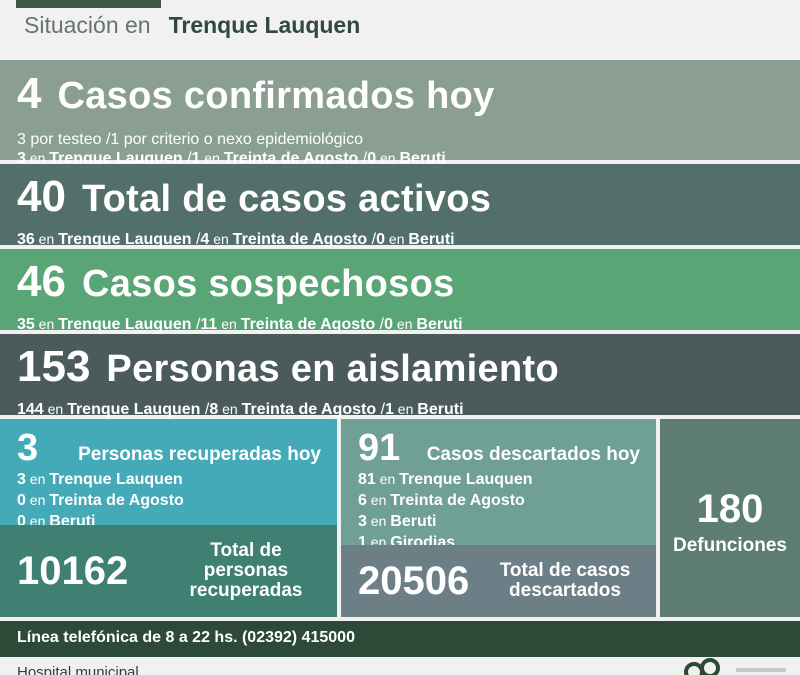  What do you see at coordinates (507, 521) in the screenshot?
I see `list-item: 3 en Beruti` at bounding box center [507, 521].